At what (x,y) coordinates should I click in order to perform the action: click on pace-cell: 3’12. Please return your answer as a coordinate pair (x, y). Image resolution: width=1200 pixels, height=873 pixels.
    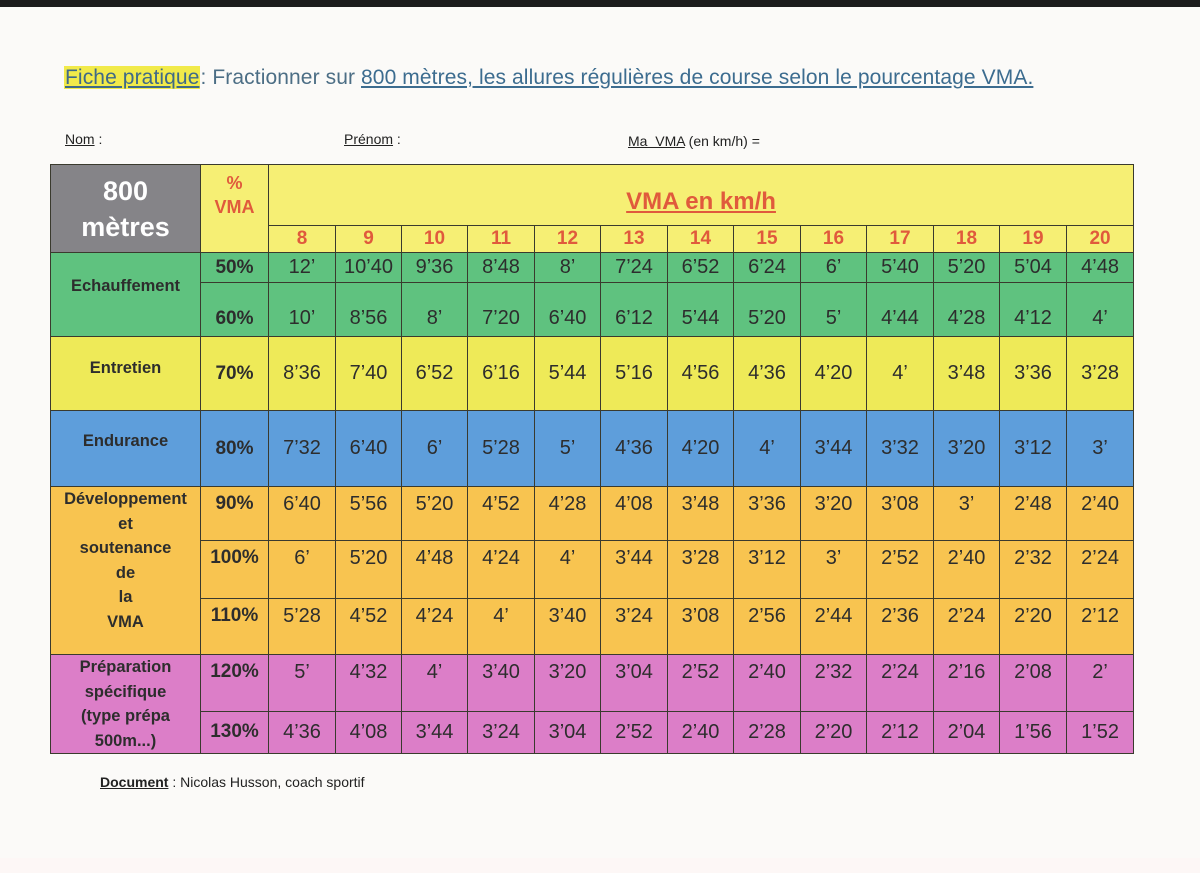
    Looking at the image, I should click on (767, 569).